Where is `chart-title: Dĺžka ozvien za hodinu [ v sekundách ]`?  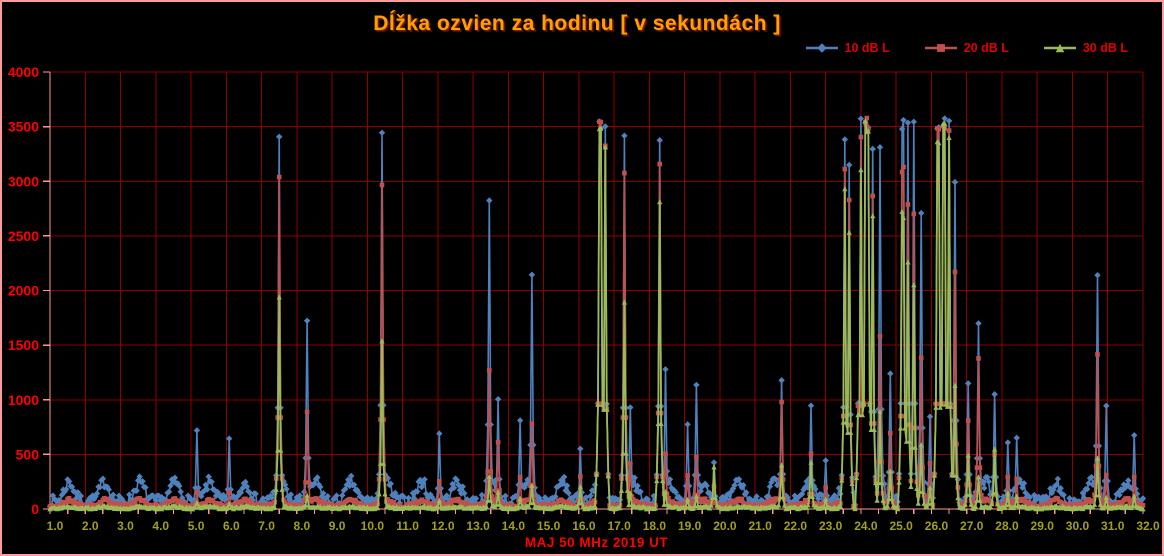 chart-title: Dĺžka ozvien za hodinu [ v sekundách ] is located at coordinates (577, 23).